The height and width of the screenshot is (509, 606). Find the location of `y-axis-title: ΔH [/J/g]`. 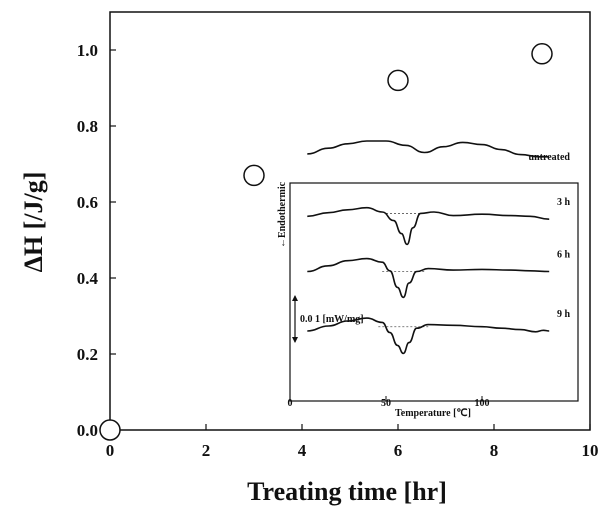

y-axis-title: ΔH [/J/g] is located at coordinates (33, 222).